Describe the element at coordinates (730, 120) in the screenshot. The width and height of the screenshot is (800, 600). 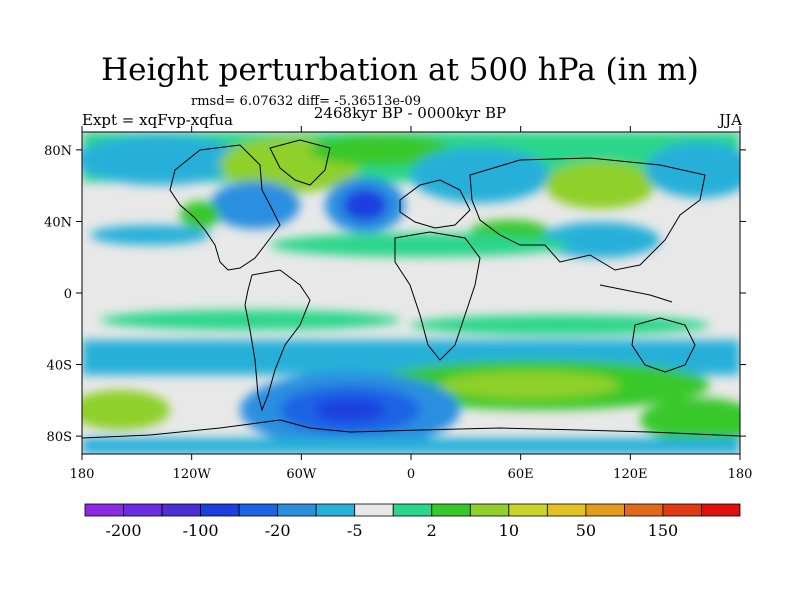
I see `season-label: JJA` at that location.